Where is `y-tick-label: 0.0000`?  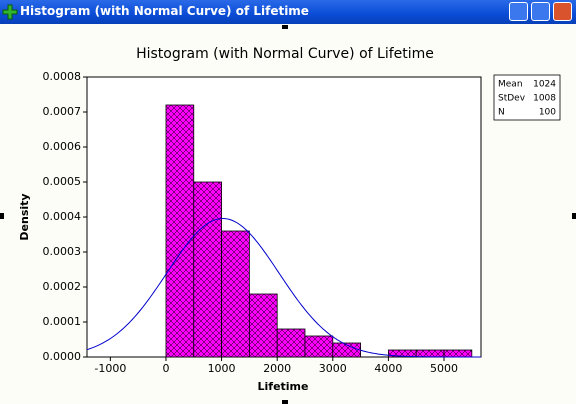
y-tick-label: 0.0000 is located at coordinates (62, 356).